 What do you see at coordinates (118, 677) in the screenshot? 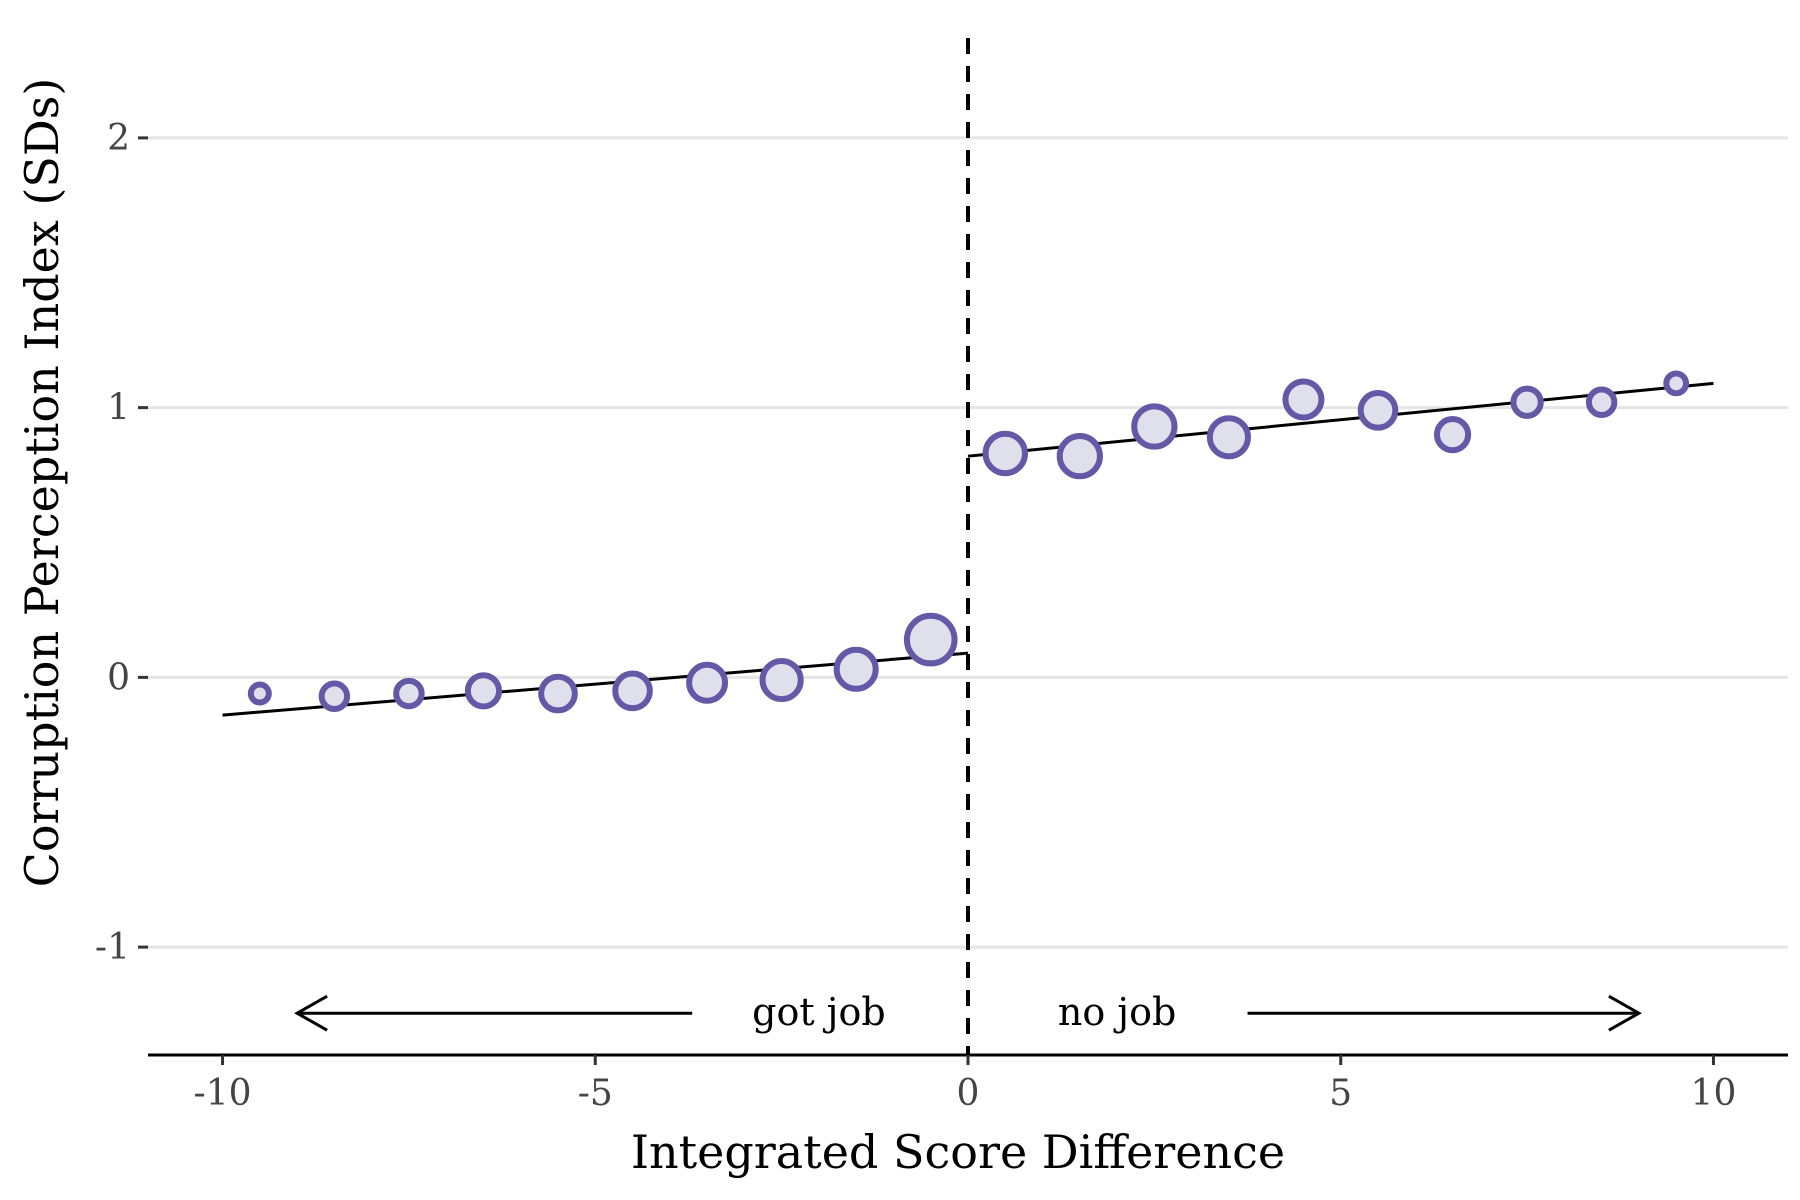
I see `y-tick-label: 0` at bounding box center [118, 677].